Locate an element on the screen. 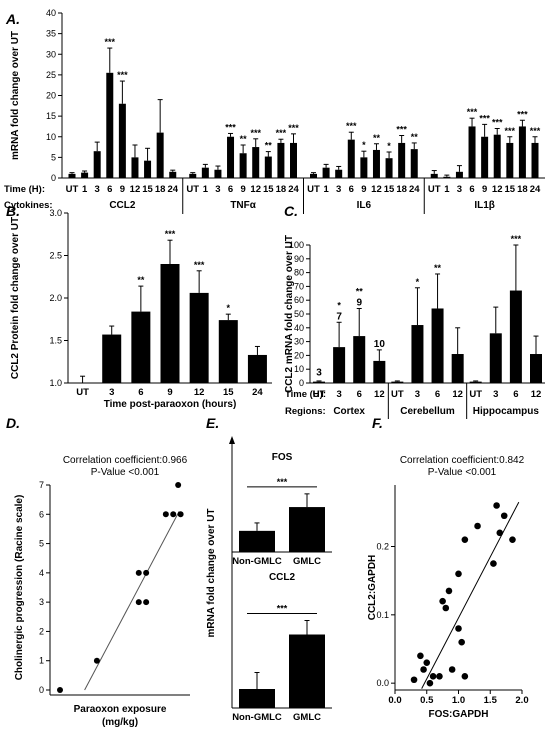 This screenshot has height=750, width=550. b-xtick-label: UT is located at coordinates (82, 392).